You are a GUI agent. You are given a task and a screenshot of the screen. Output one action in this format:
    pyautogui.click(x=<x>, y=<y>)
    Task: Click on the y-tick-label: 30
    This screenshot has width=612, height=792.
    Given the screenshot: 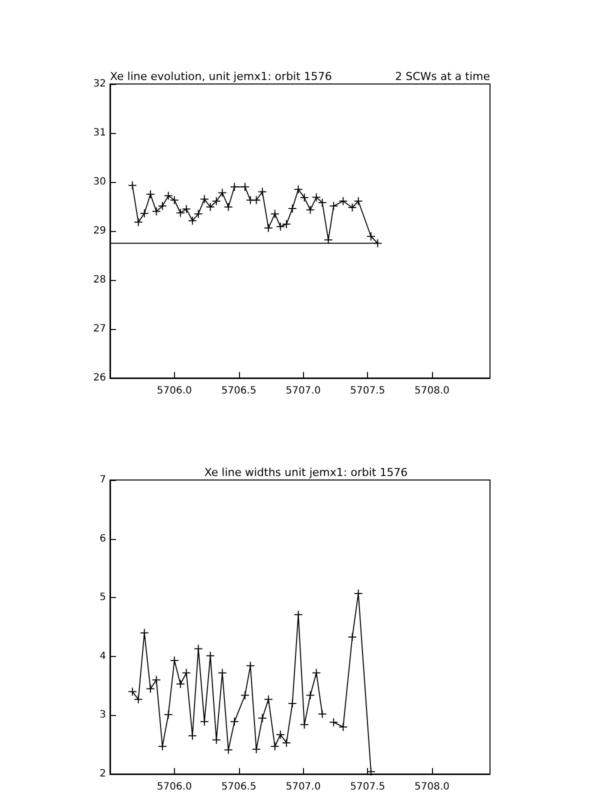 What is the action you would take?
    pyautogui.click(x=99, y=182)
    